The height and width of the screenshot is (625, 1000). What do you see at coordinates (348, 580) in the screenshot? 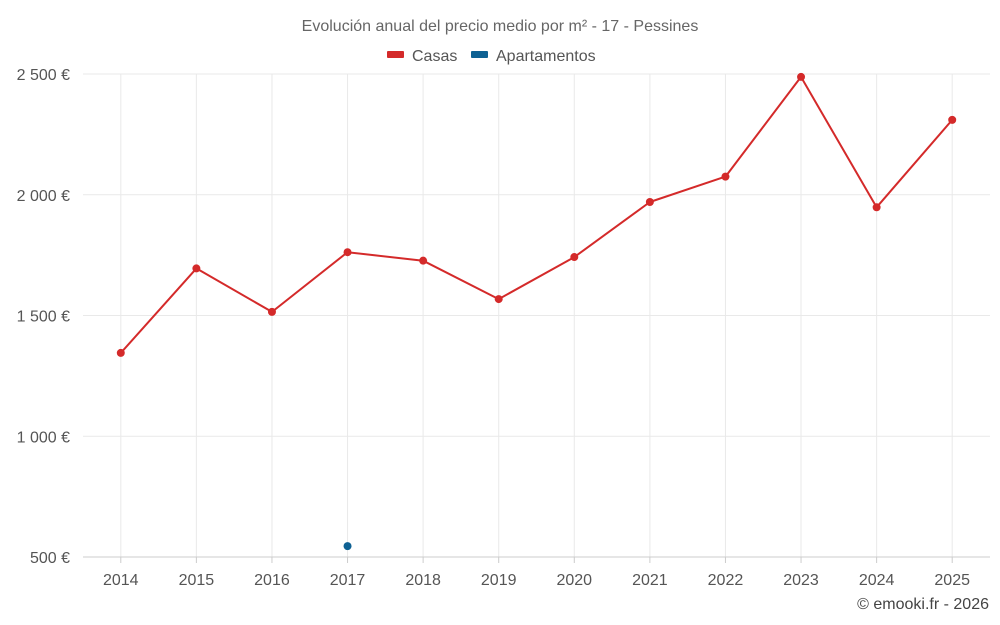
I see `x-tick-label: 2017` at bounding box center [348, 580].